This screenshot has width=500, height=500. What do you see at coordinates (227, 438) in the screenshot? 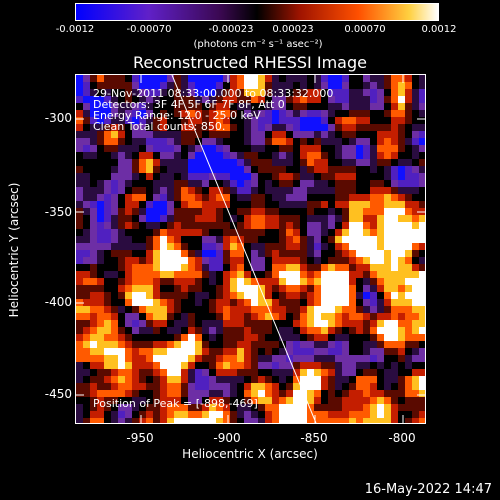
I see `x-tick-label: -900` at bounding box center [227, 438].